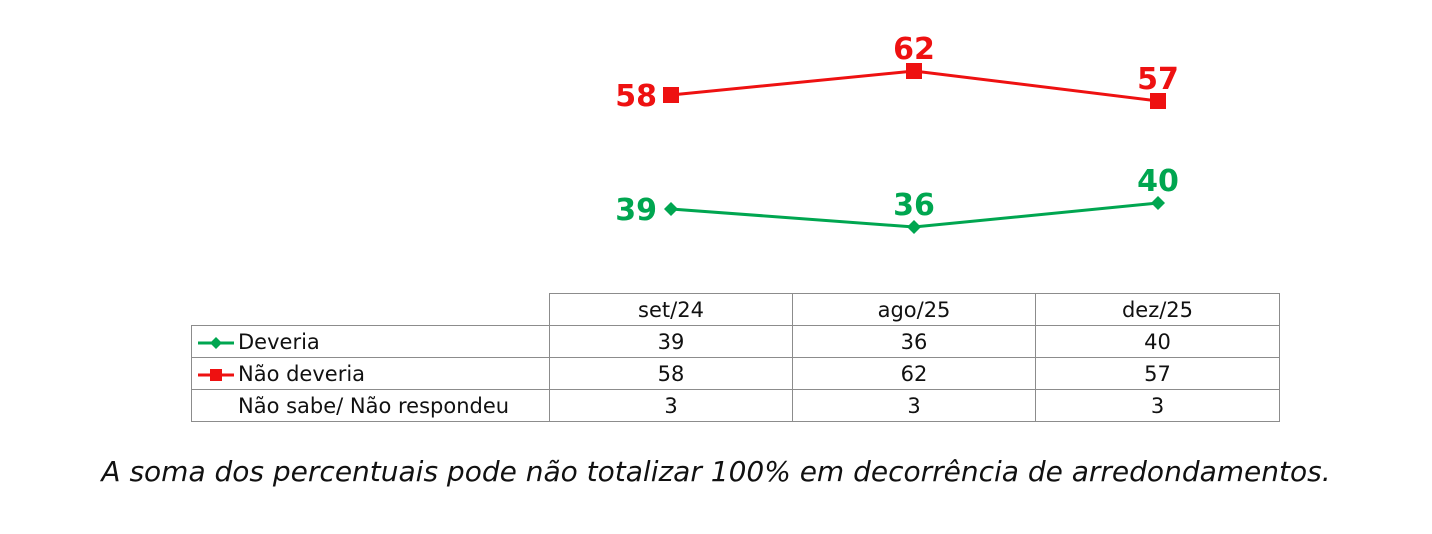 This screenshot has height=534, width=1432. What do you see at coordinates (1158, 181) in the screenshot?
I see `data-label-deveria: 40` at bounding box center [1158, 181].